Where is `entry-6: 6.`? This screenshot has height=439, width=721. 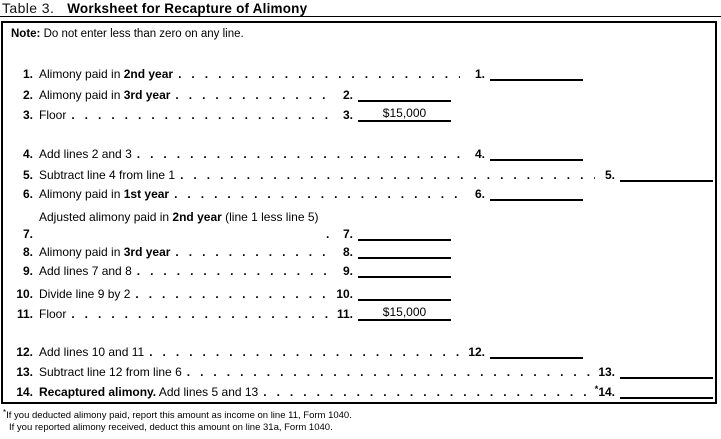
entry-6: 6. is located at coordinates (518, 193).